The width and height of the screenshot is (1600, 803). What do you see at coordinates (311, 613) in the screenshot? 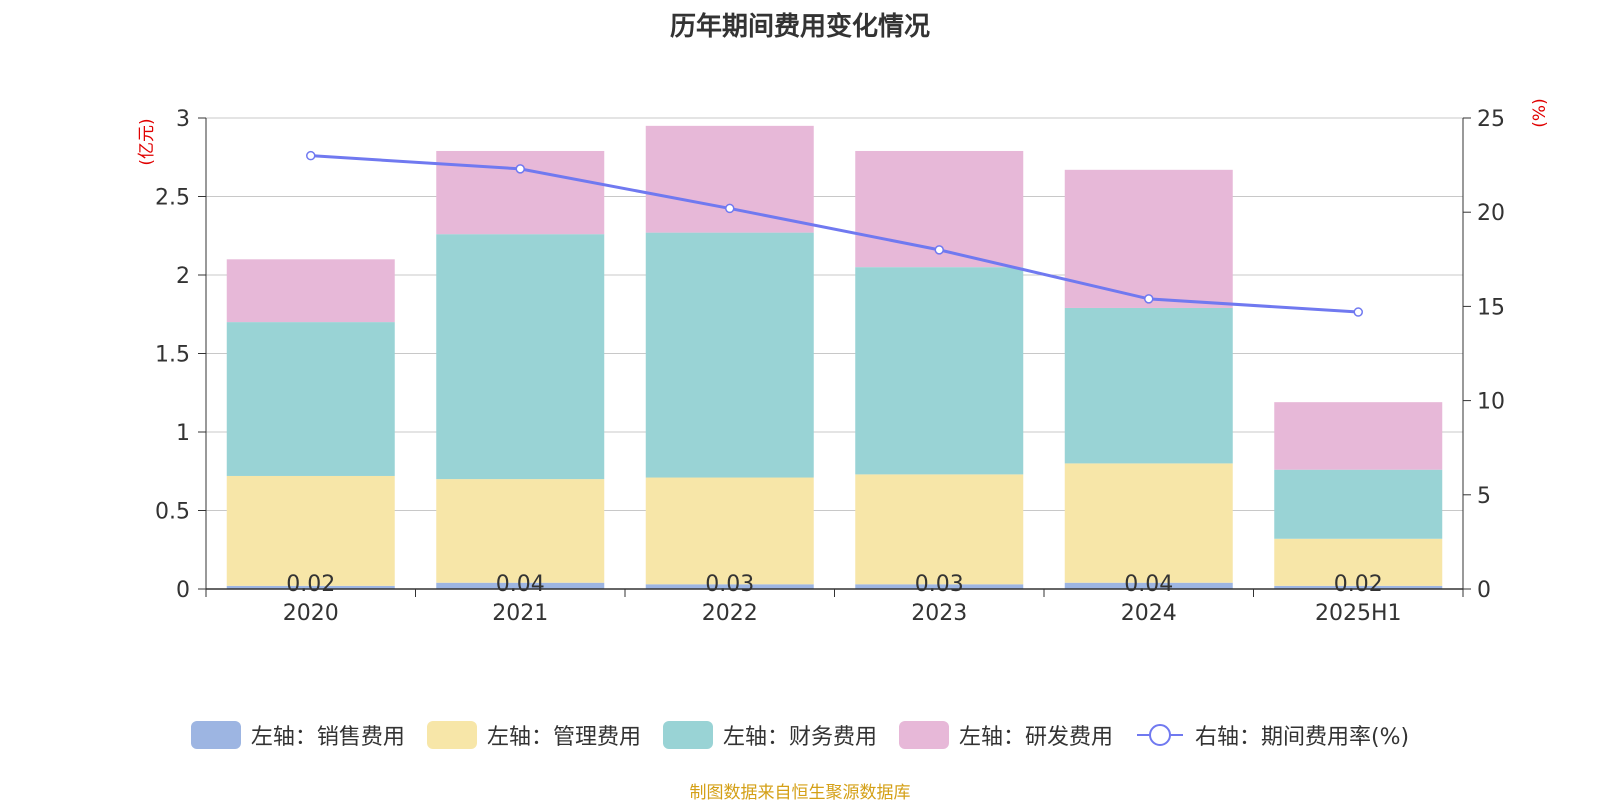
I see `x-tick-label: 2020` at bounding box center [311, 613].